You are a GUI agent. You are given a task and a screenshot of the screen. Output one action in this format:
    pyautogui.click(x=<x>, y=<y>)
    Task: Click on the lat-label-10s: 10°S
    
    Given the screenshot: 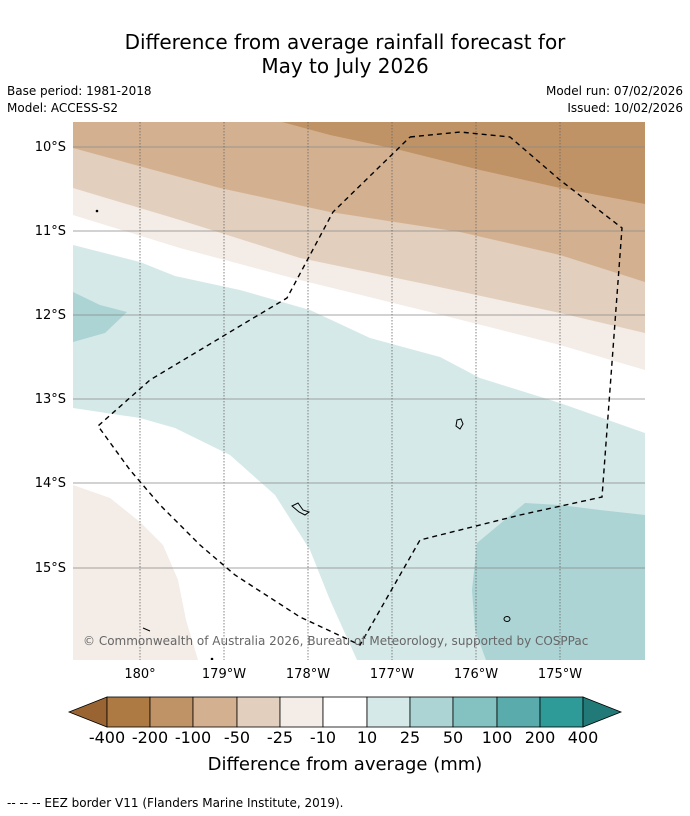 What is the action you would take?
    pyautogui.click(x=50, y=147)
    